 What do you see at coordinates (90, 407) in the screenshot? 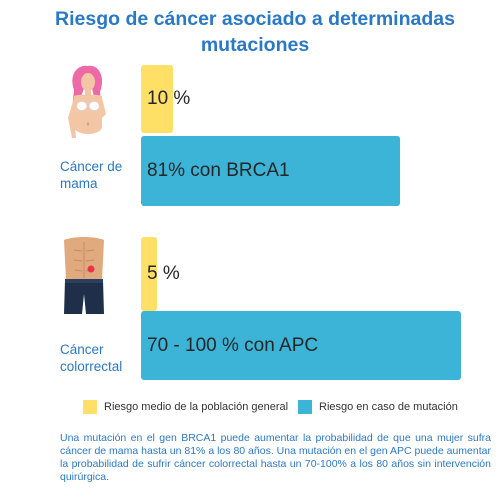
I see `legend-swatch-general` at bounding box center [90, 407].